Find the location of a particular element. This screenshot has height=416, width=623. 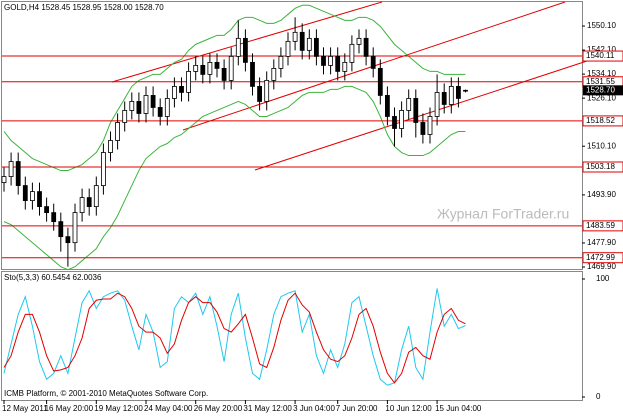

x-tick-label: 16 May 20:00 is located at coordinates (69, 408).